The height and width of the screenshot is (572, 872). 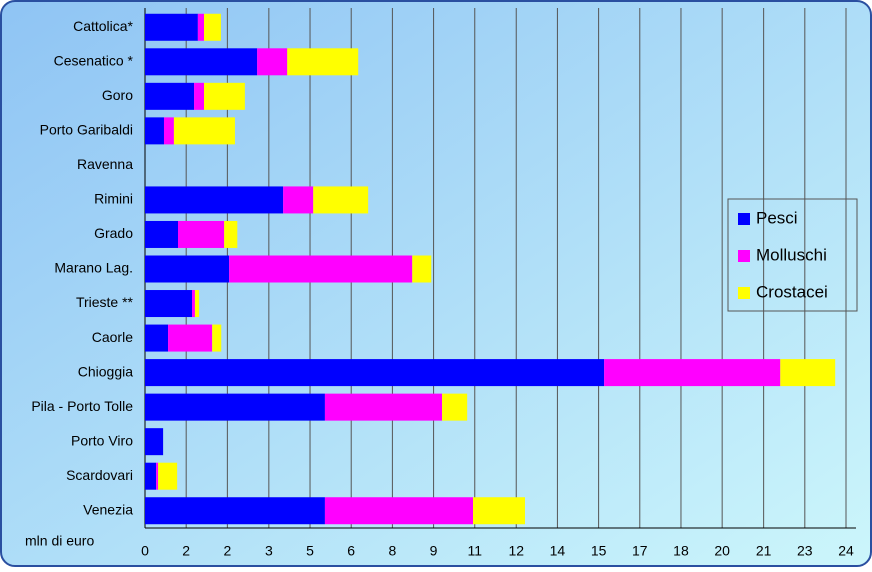 What do you see at coordinates (846, 551) in the screenshot?
I see `x-tick-label: 24` at bounding box center [846, 551].